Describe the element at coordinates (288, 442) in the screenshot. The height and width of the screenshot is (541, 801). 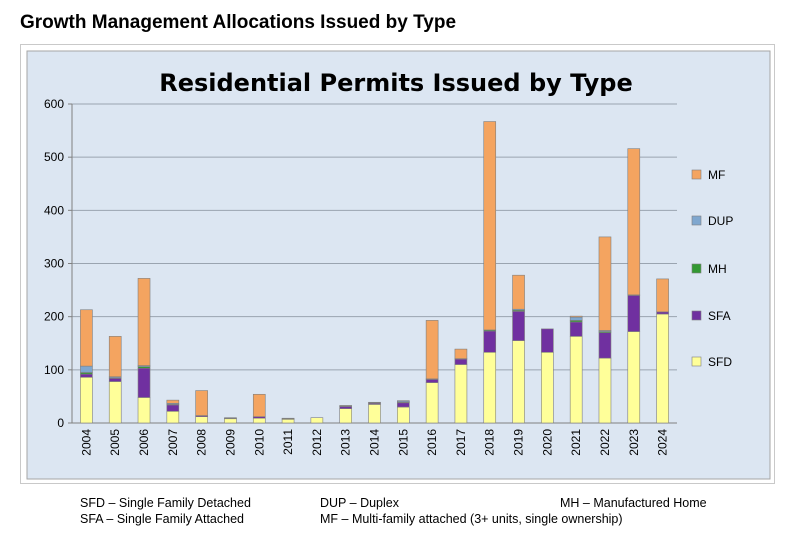
I see `x-tick-label: 2011` at that location.